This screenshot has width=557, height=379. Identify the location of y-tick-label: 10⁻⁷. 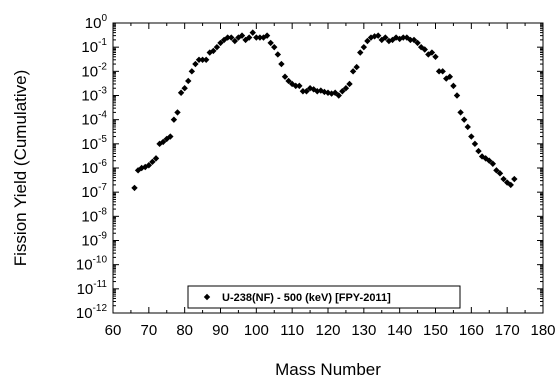
(94, 191).